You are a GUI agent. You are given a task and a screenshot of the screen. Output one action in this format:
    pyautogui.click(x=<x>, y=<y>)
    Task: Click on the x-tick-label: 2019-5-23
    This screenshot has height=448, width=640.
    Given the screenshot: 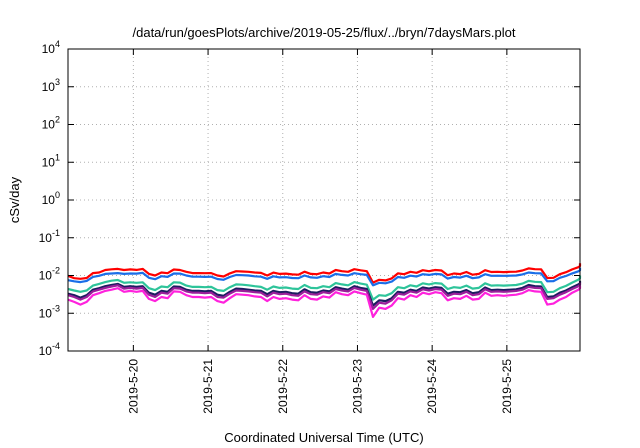 What is the action you would take?
    pyautogui.click(x=357, y=386)
    